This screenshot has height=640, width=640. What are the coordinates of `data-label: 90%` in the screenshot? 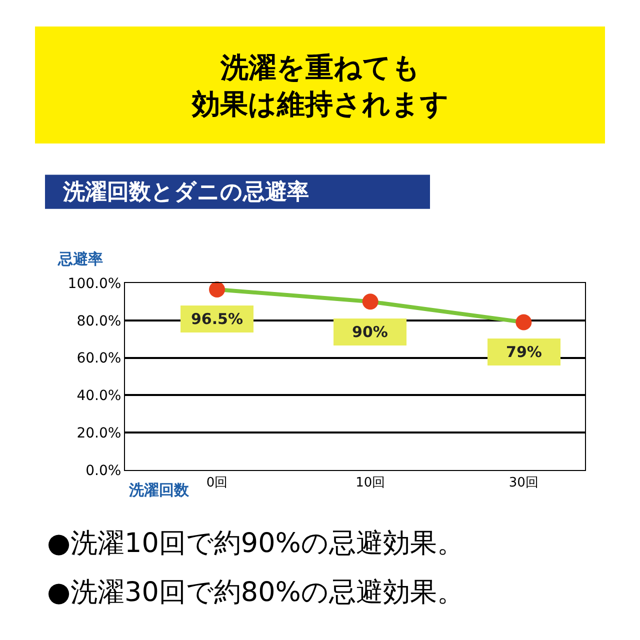 It's located at (370, 332).